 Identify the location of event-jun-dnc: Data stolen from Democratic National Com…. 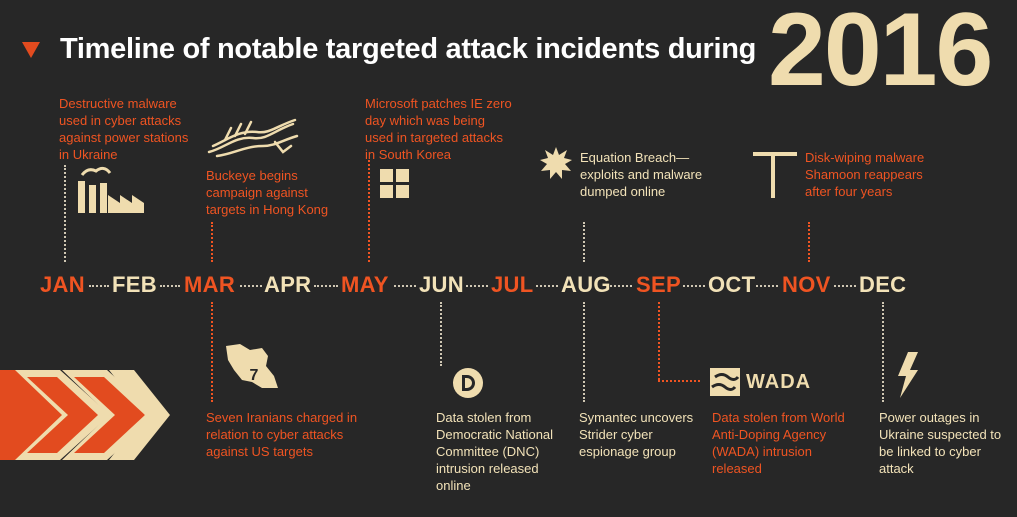
(495, 451).